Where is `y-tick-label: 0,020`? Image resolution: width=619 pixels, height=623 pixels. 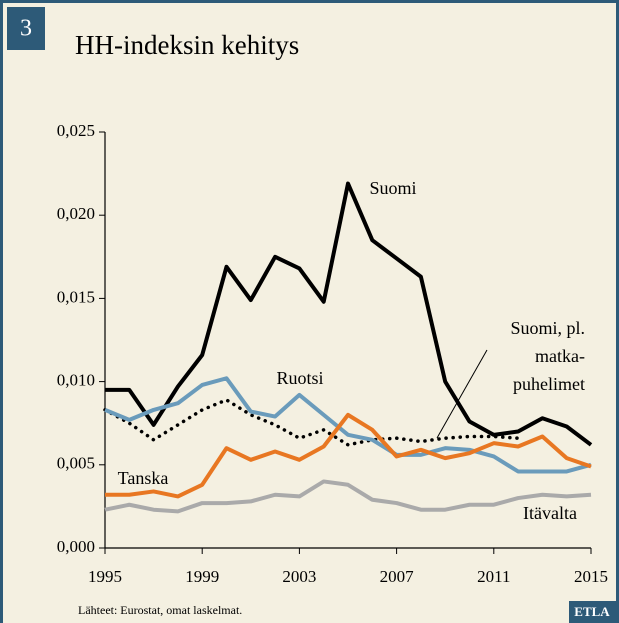
y-tick-label: 0,020 is located at coordinates (76, 213).